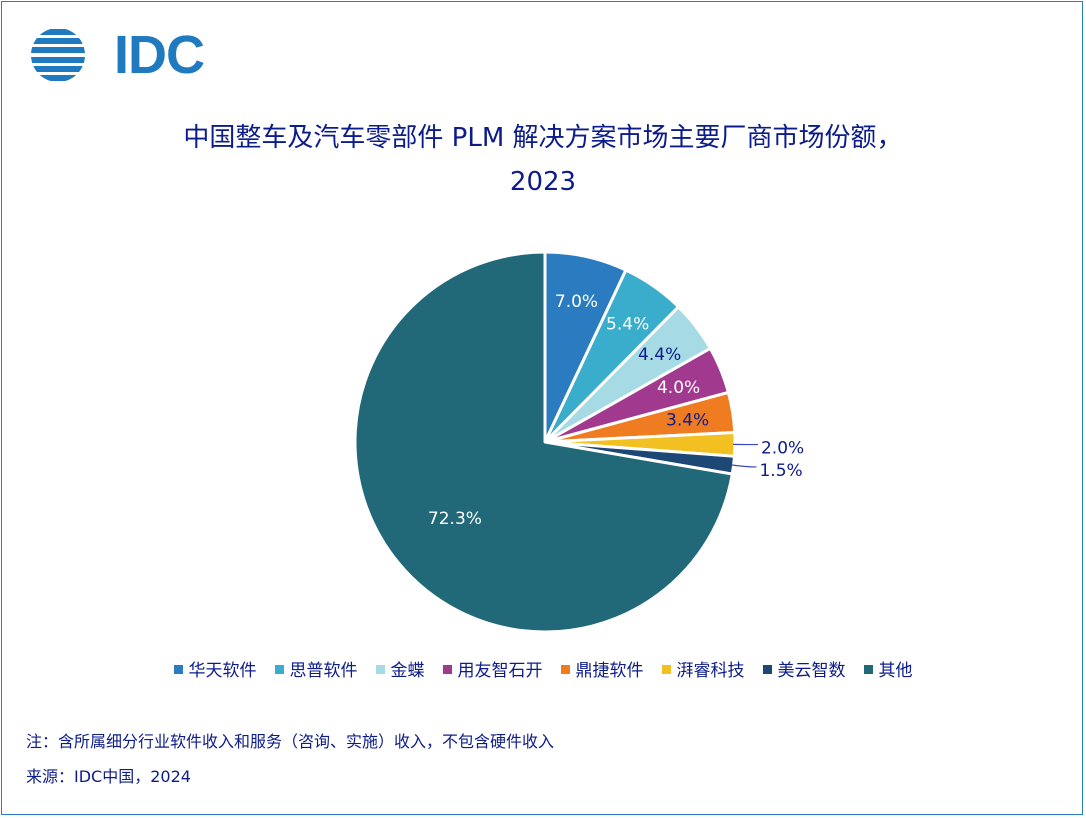  I want to click on chart-legend: 华天软件 思普软件 金蝶 用友智石开 鼎捷软件 湃睿科技 美云智数 其他, so click(543, 668).